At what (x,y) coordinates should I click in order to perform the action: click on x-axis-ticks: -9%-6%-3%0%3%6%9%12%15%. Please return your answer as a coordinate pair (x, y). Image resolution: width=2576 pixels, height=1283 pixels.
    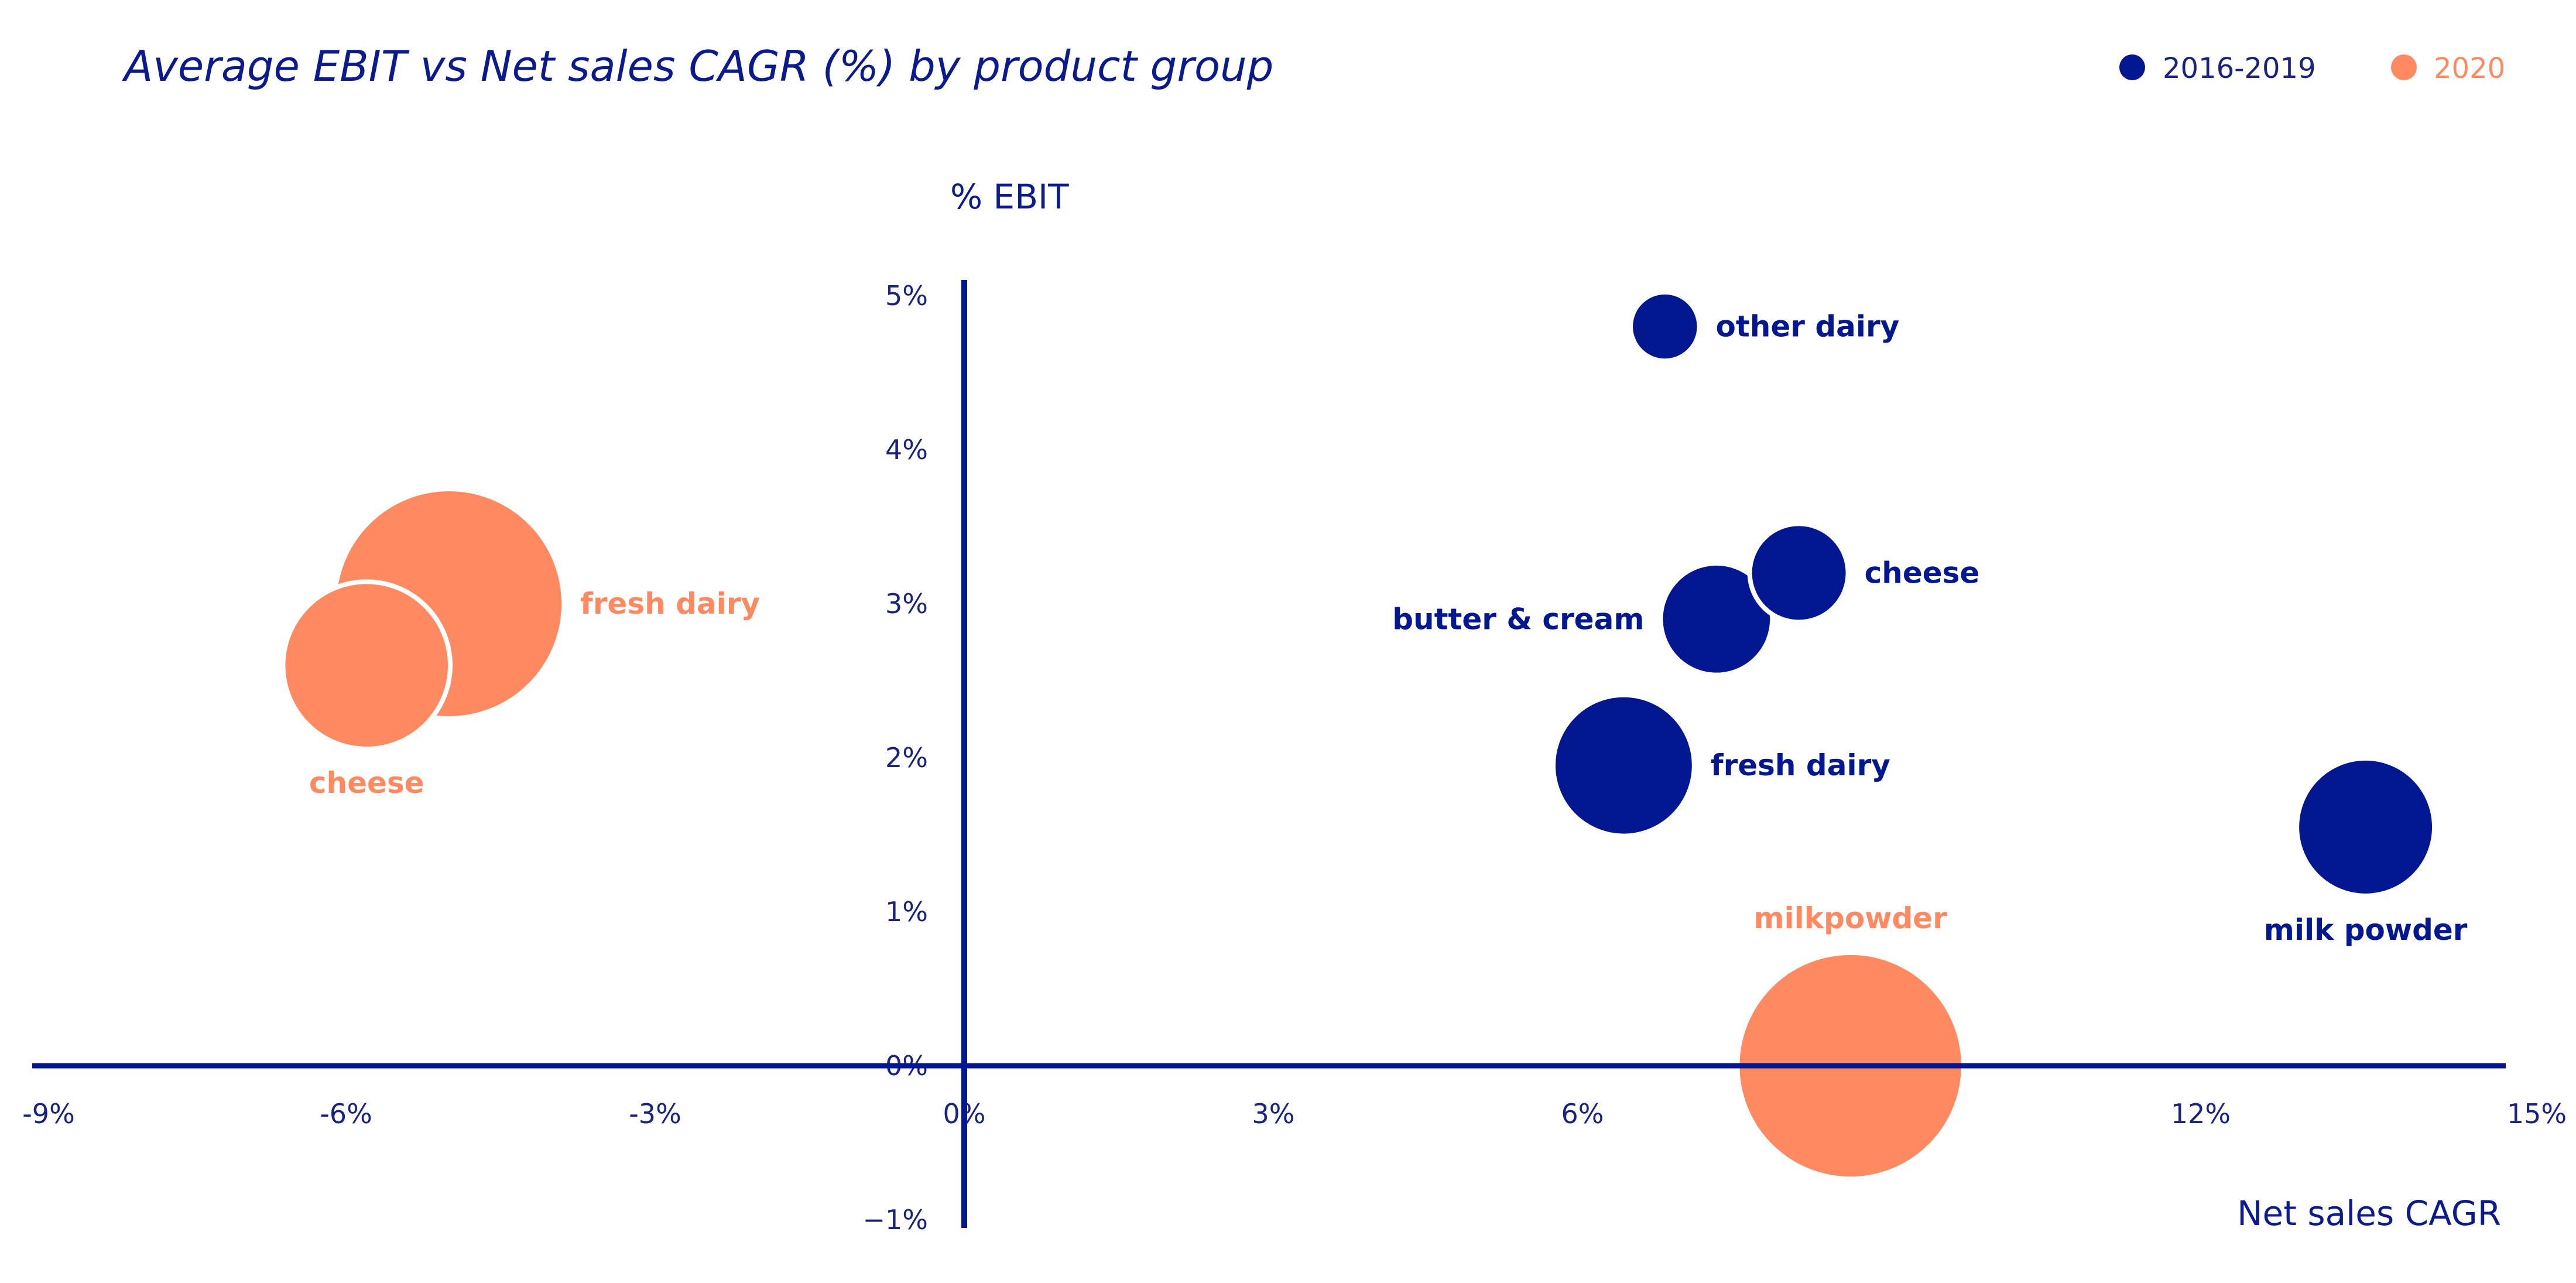
    Looking at the image, I should click on (1294, 1114).